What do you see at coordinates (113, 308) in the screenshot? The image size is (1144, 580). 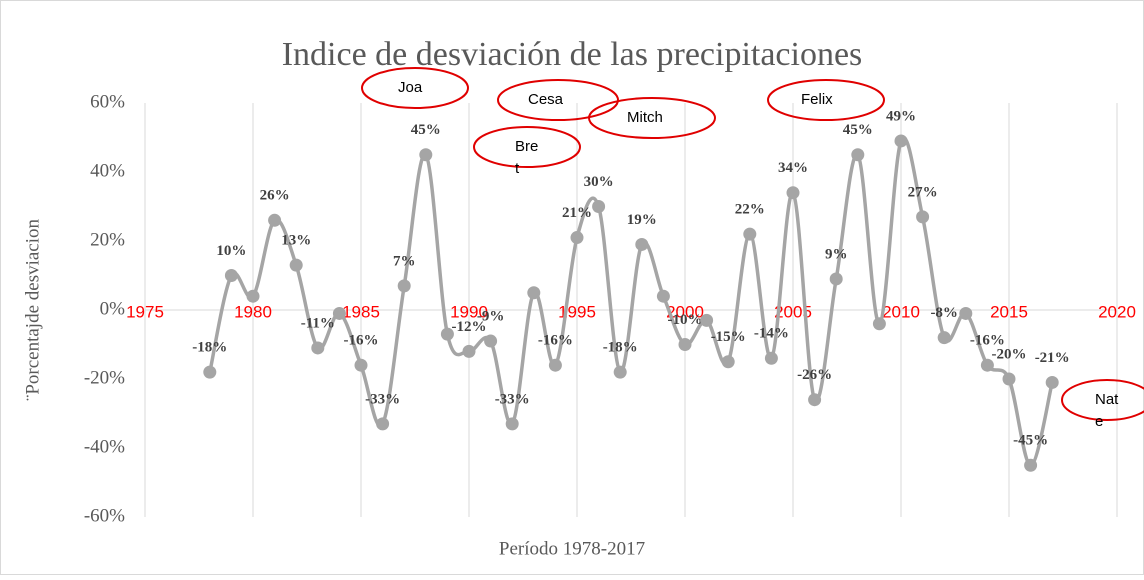 I see `y-tick-label: 0%` at bounding box center [113, 308].